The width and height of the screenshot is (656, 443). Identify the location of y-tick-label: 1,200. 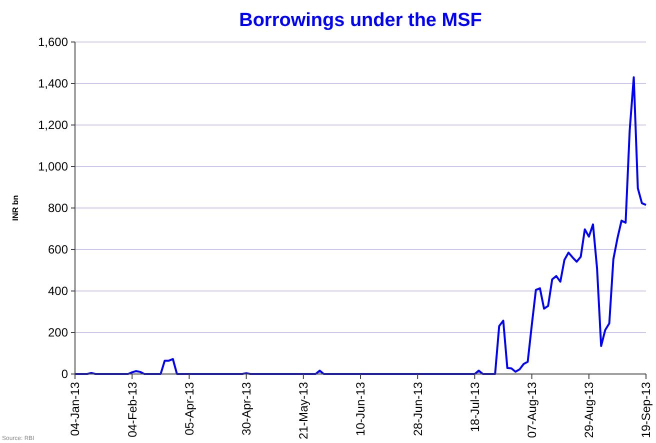
(53, 125).